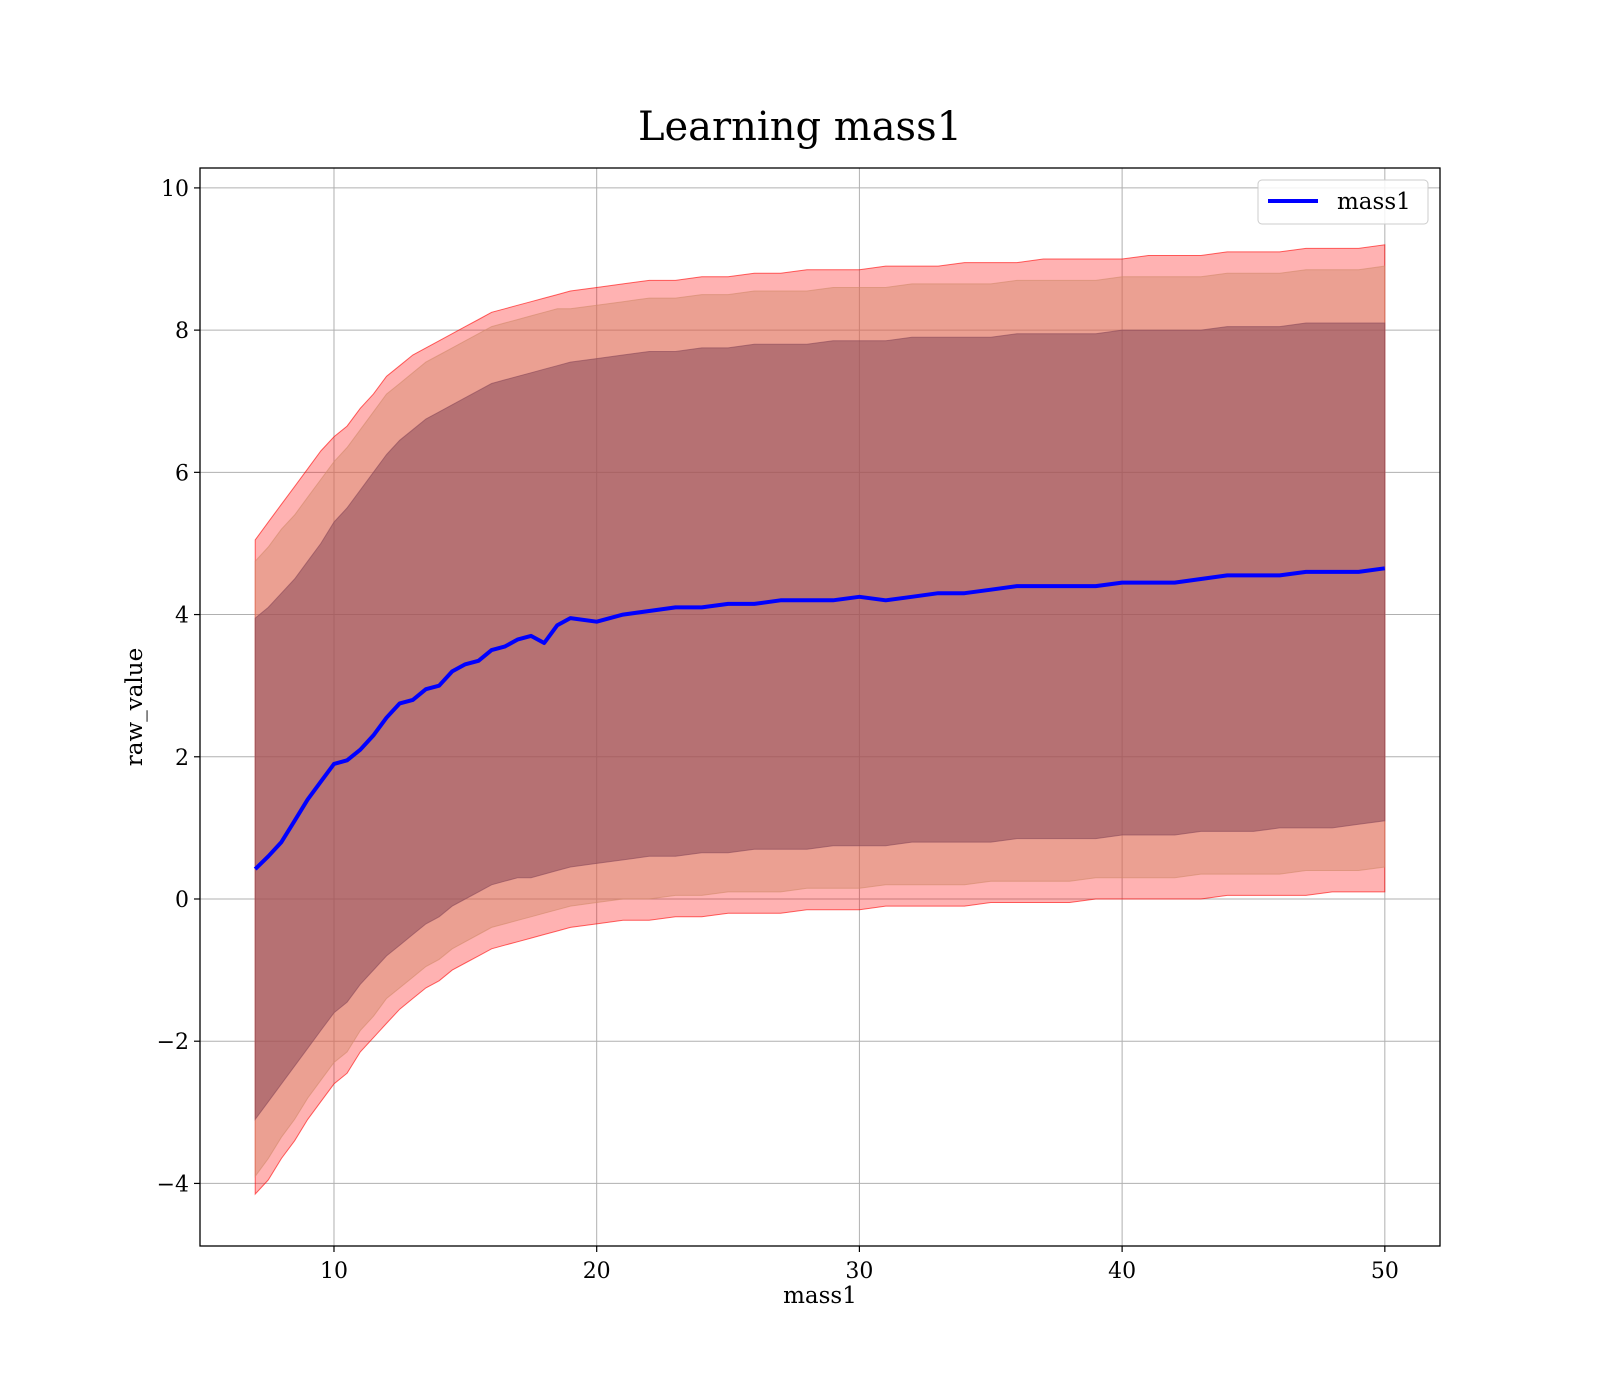  What do you see at coordinates (175, 189) in the screenshot?
I see `y-tick-label-7: 10` at bounding box center [175, 189].